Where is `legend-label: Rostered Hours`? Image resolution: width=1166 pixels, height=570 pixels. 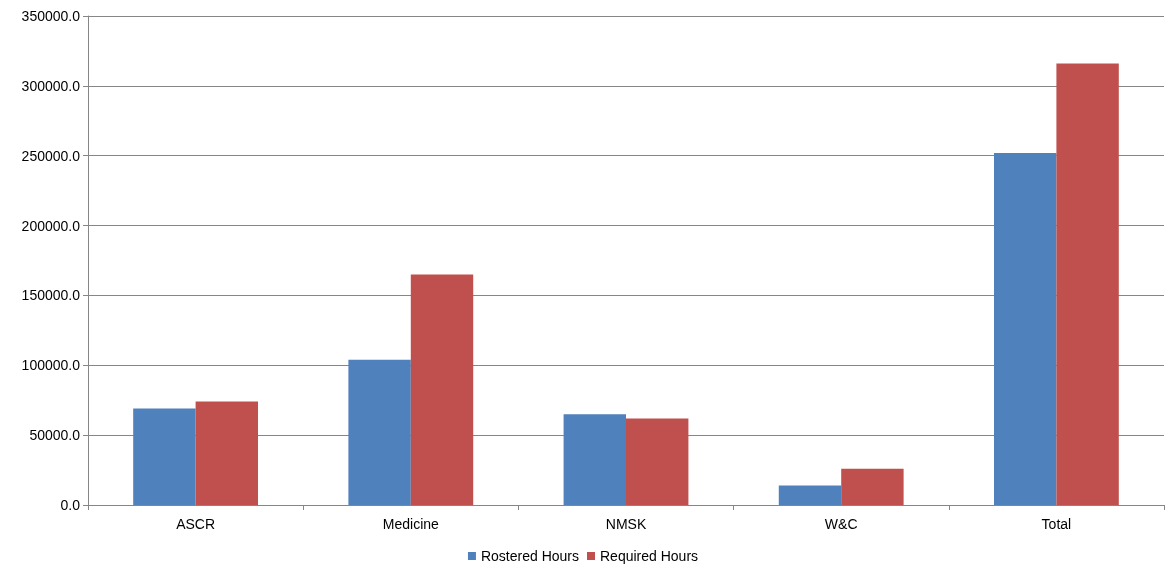 legend-label: Rostered Hours is located at coordinates (529, 556).